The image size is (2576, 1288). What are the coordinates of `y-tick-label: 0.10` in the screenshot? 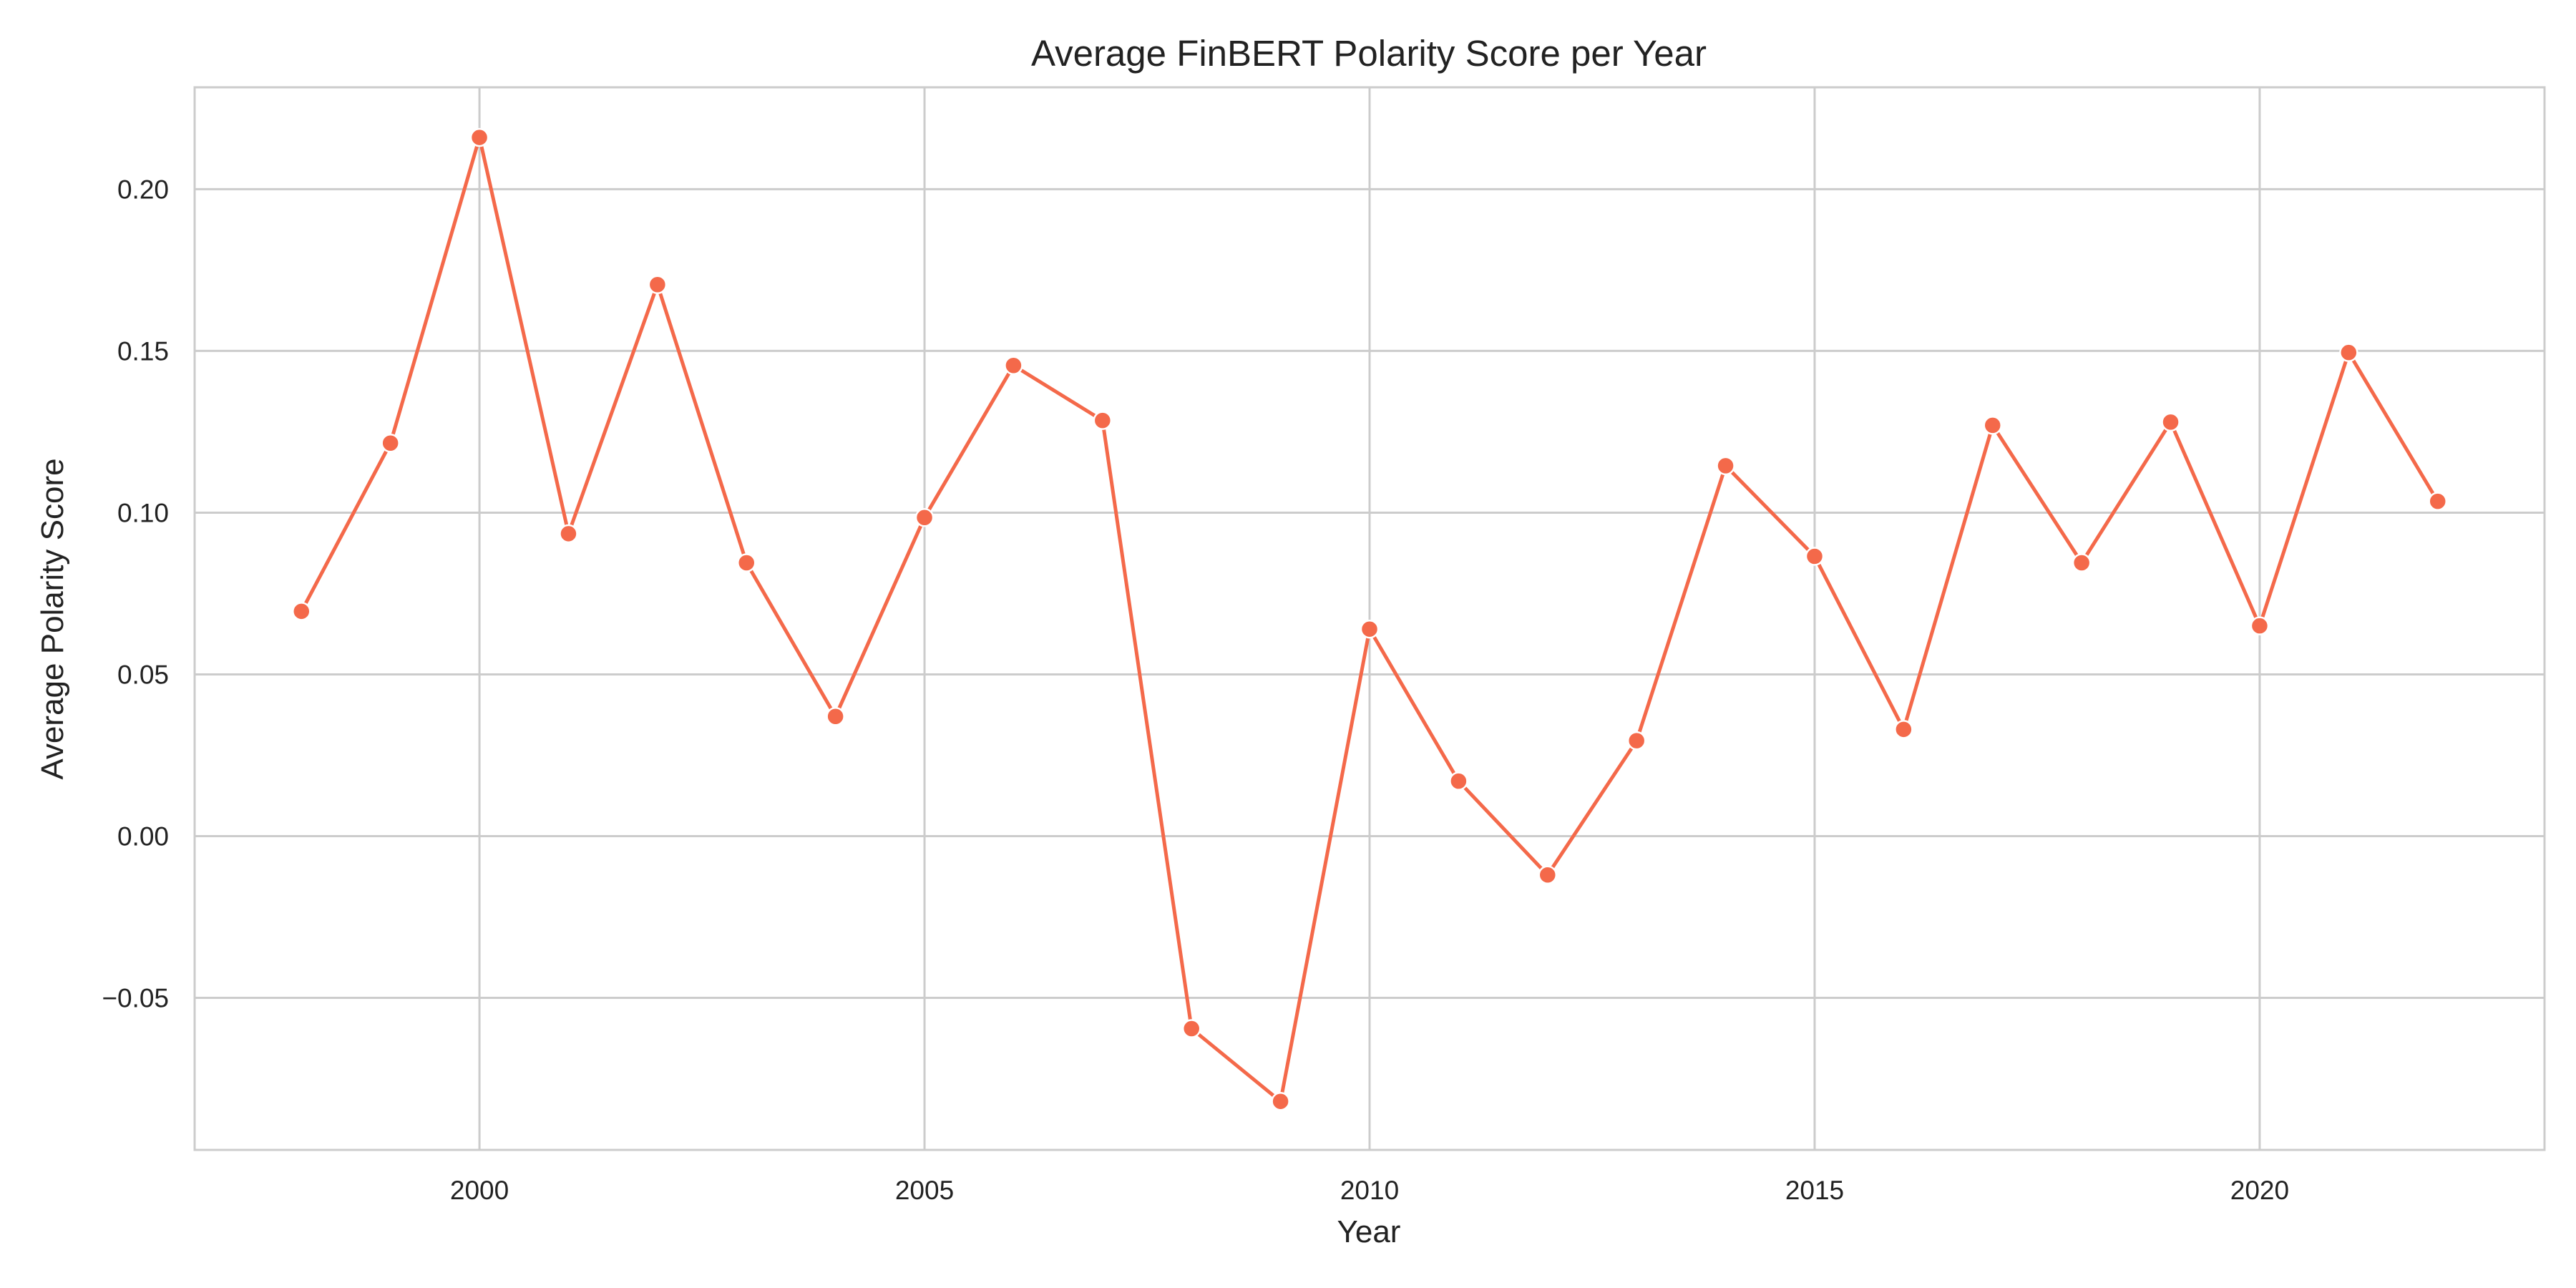 It's located at (143, 512).